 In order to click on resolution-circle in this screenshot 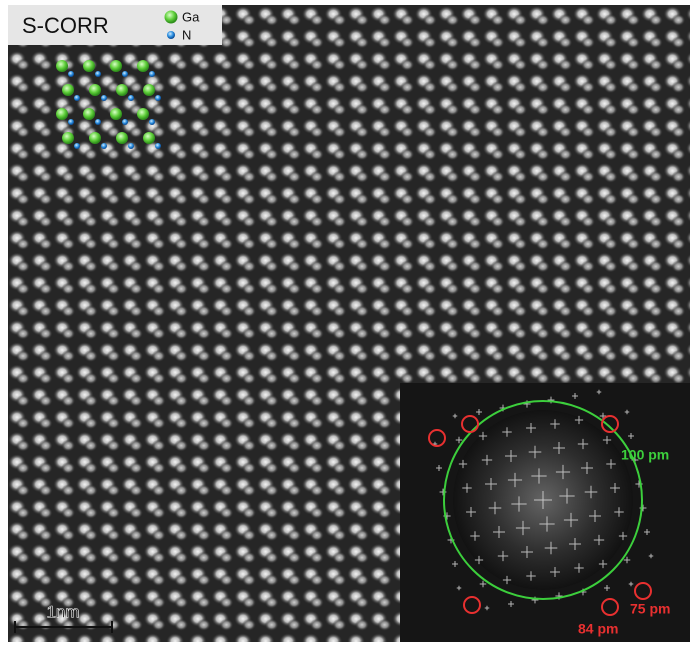, I will do `click(543, 500)`.